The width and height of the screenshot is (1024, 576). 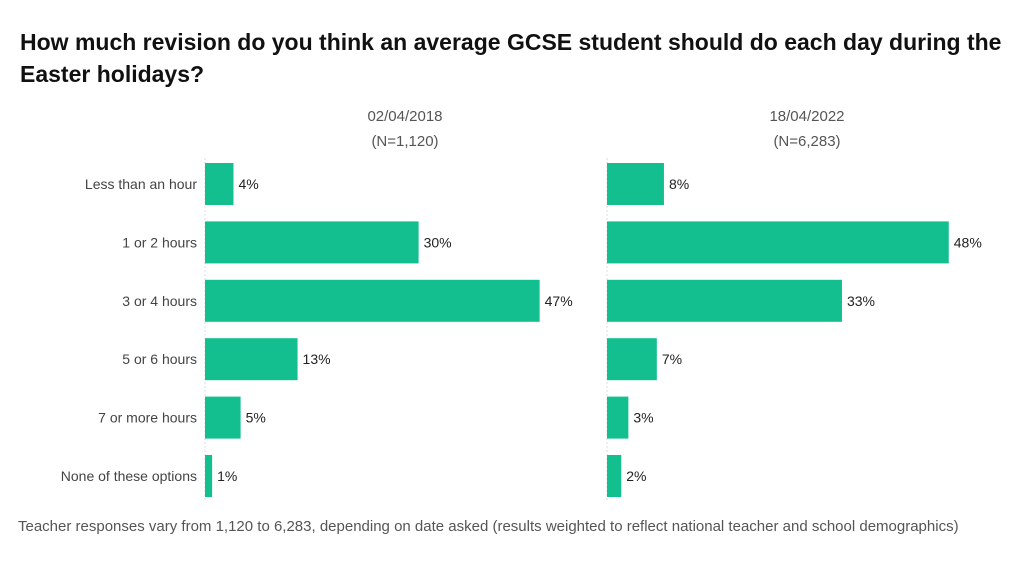 I want to click on category-label: 3 or 4 hours, so click(x=159, y=301).